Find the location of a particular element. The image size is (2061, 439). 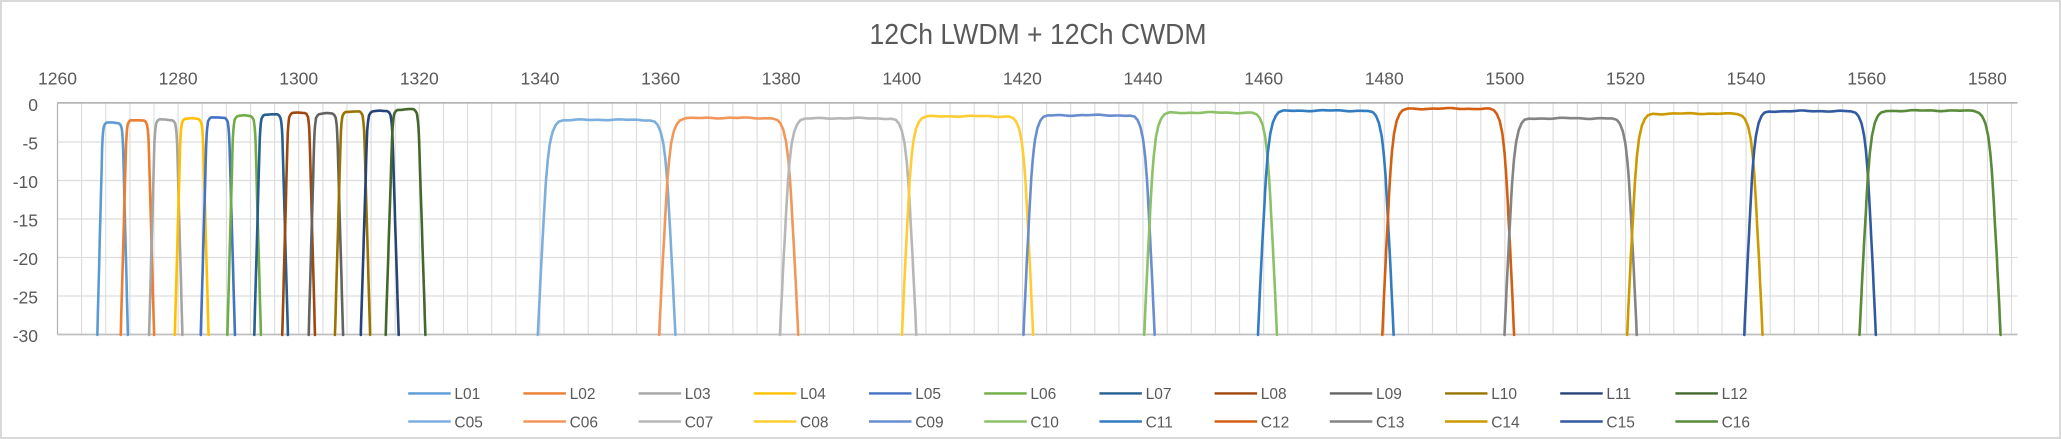

svg-text: 1580 is located at coordinates (1987, 79).